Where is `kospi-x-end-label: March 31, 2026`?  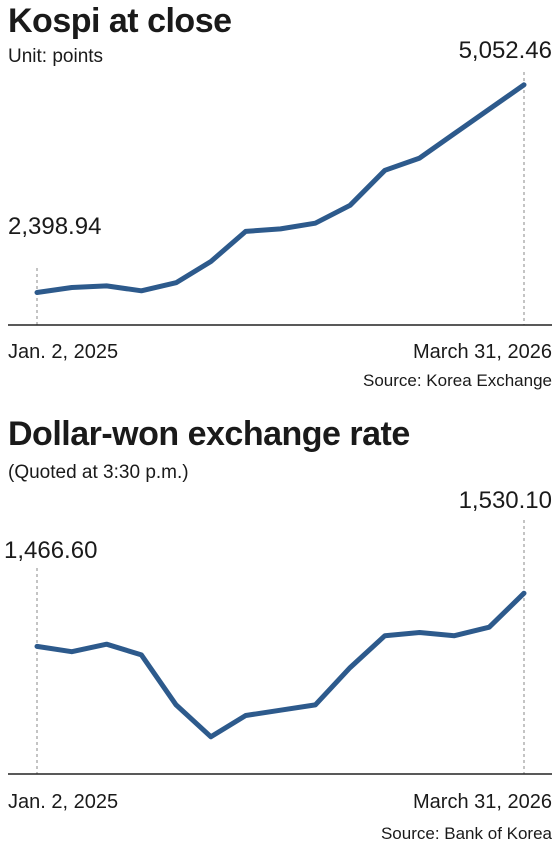
kospi-x-end-label: March 31, 2026 is located at coordinates (482, 352).